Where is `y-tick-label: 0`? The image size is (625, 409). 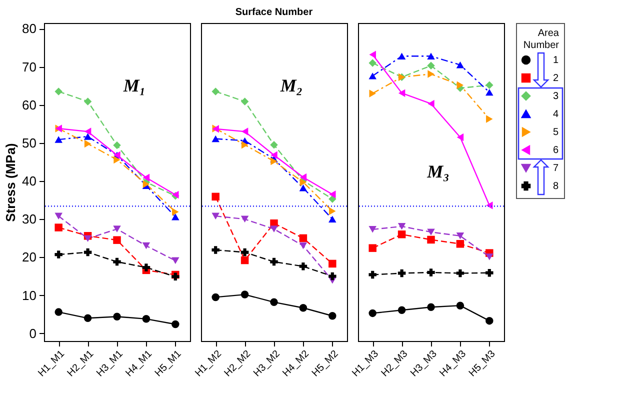 y-tick-label: 0 is located at coordinates (32, 333).